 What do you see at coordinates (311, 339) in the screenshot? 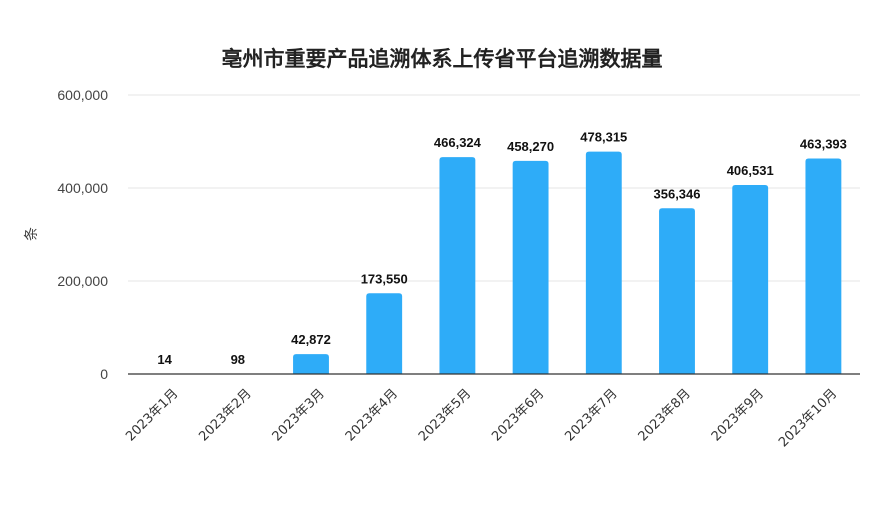
I see `data-label: 42,872` at bounding box center [311, 339].